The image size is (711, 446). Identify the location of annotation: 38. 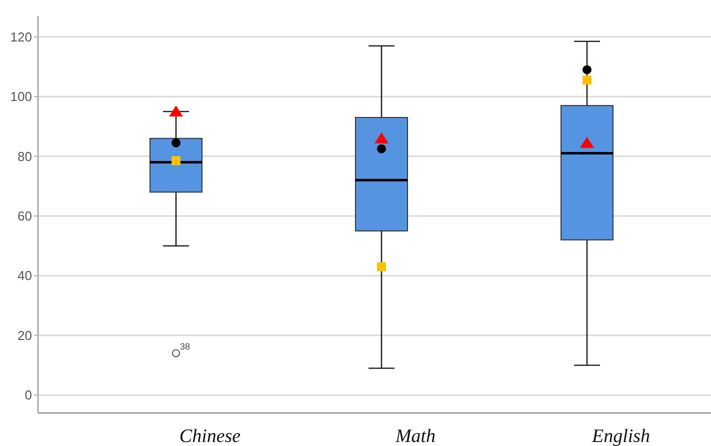
(185, 346).